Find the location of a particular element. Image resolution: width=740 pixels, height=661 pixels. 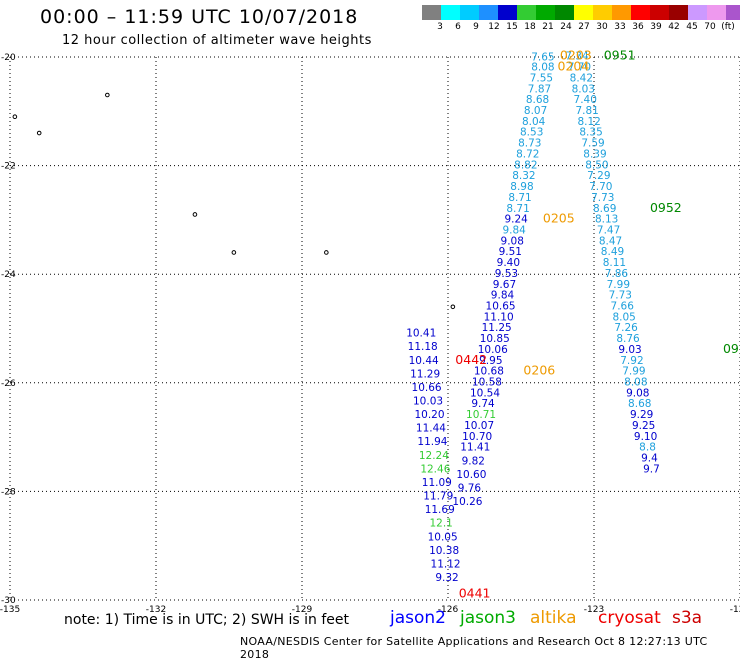

swh-value: 10.54 is located at coordinates (485, 393).